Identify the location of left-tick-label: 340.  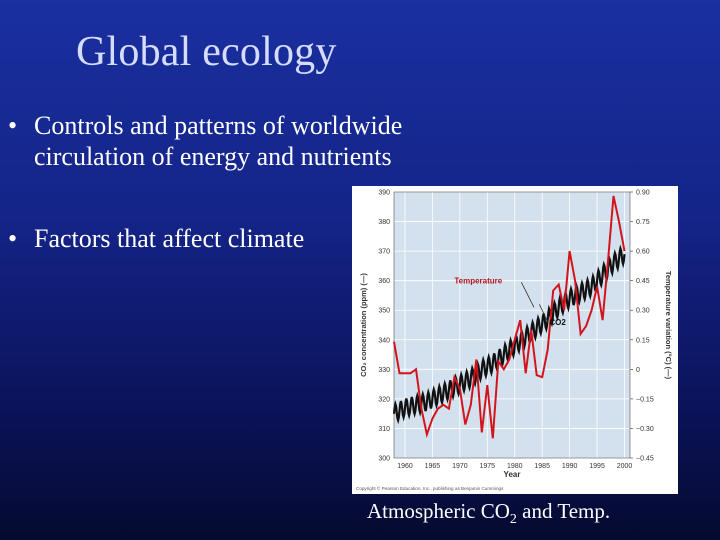
(384, 340).